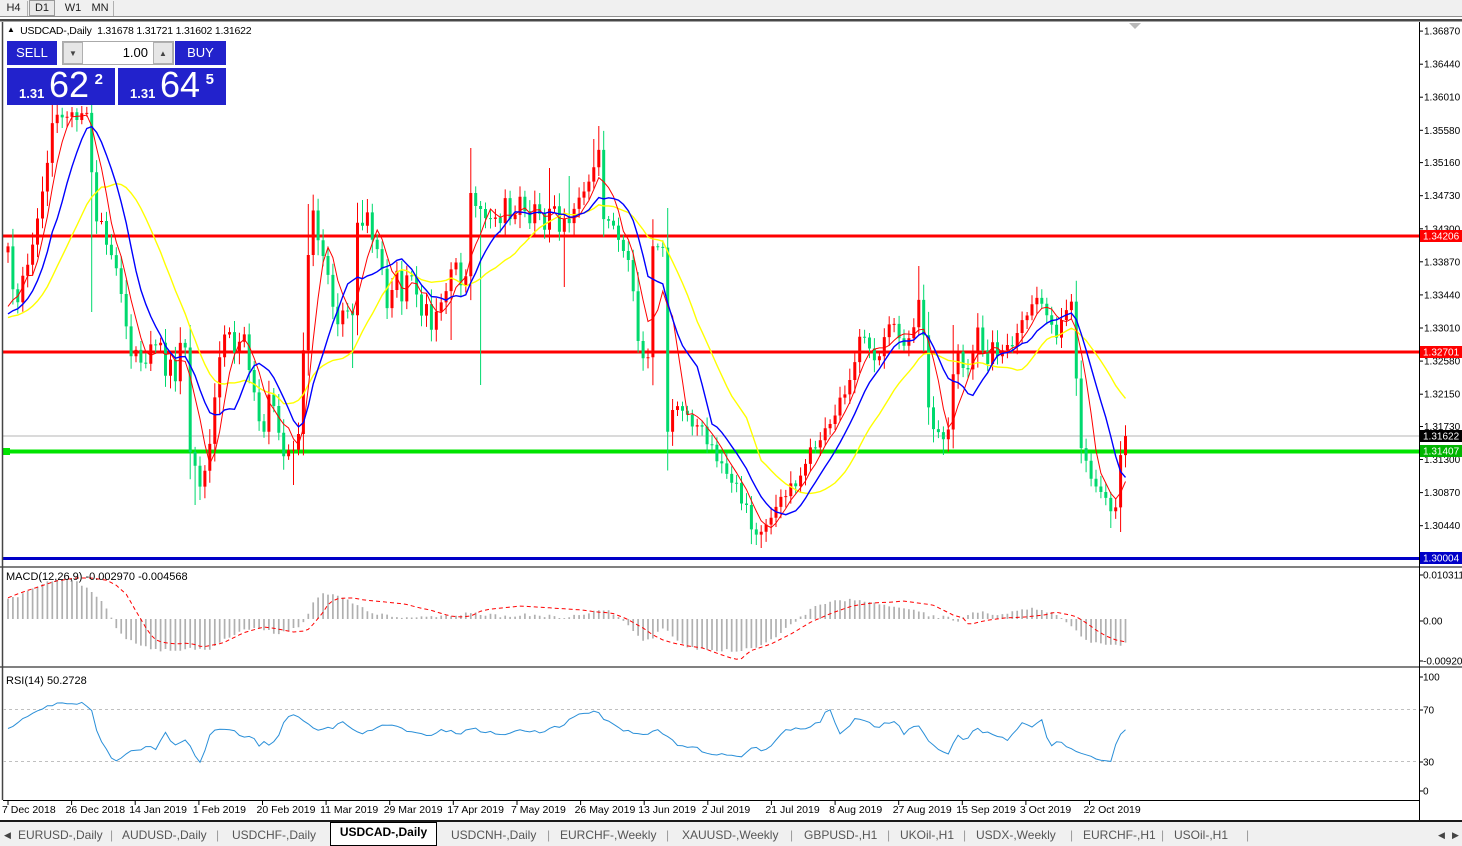 This screenshot has height=846, width=1462. What do you see at coordinates (792, 810) in the screenshot?
I see `svg-text: 21 Jul 2019` at bounding box center [792, 810].